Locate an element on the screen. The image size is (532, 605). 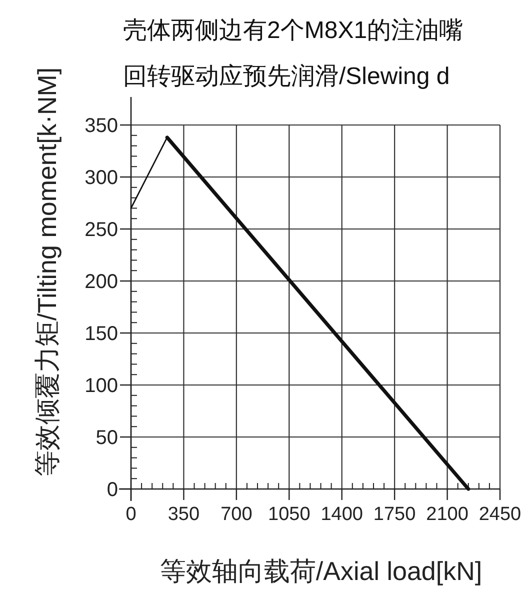
y-tick-label: 250 is located at coordinates (101, 230).